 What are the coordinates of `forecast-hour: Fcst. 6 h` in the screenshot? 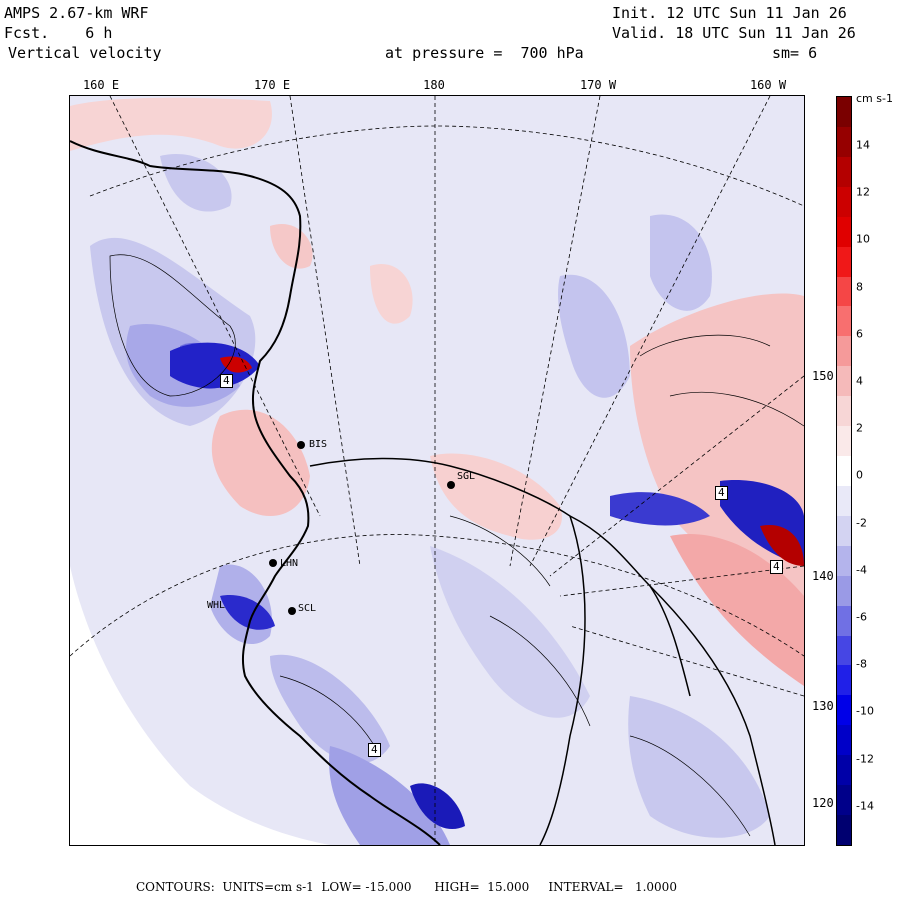 It's located at (58, 33).